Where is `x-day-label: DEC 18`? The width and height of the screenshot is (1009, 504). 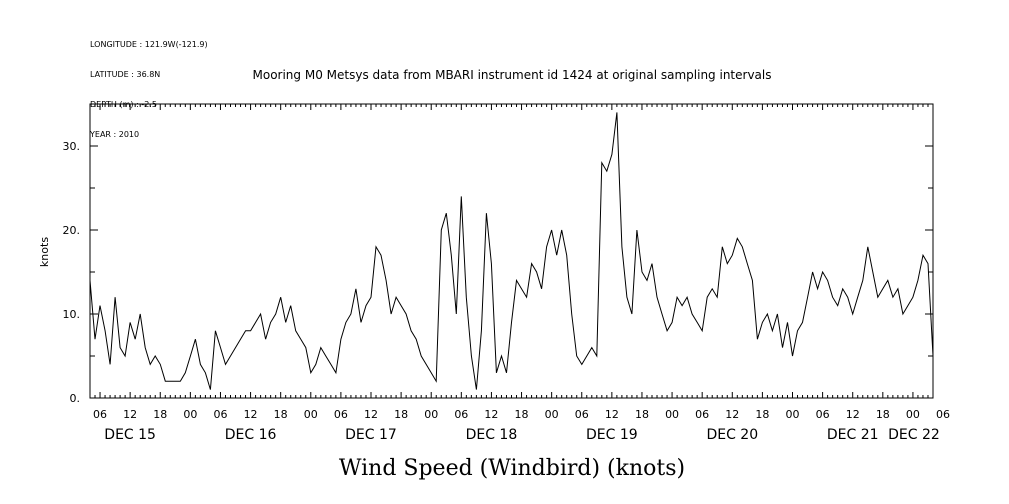
x-day-label: DEC 18 is located at coordinates (492, 435).